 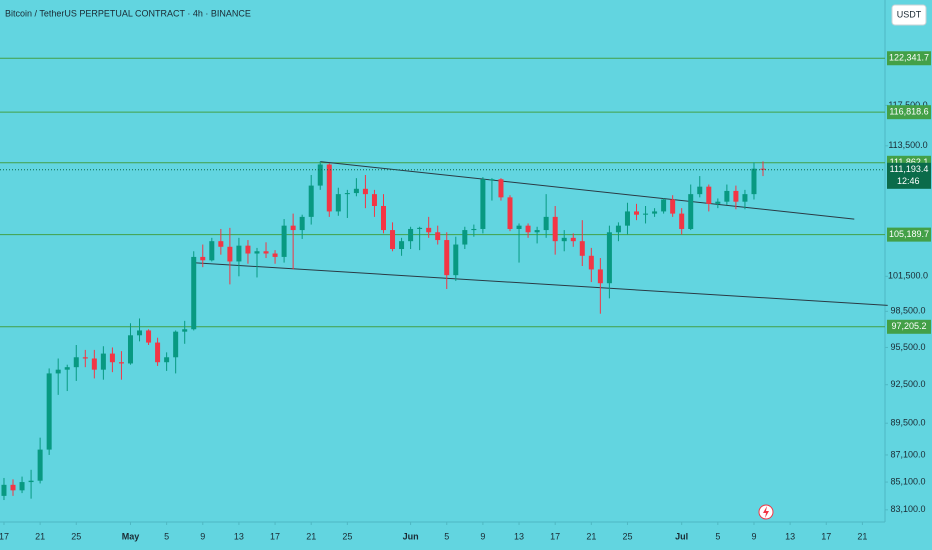 I want to click on x-tick-label: 13, so click(x=519, y=536).